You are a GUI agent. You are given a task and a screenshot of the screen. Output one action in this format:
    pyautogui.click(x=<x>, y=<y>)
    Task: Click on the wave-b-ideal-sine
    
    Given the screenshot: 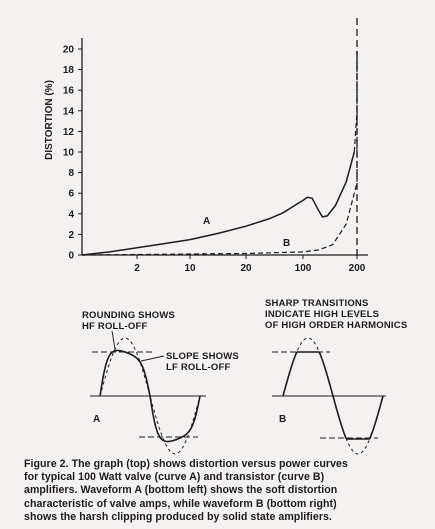 What is the action you would take?
    pyautogui.click(x=333, y=396)
    